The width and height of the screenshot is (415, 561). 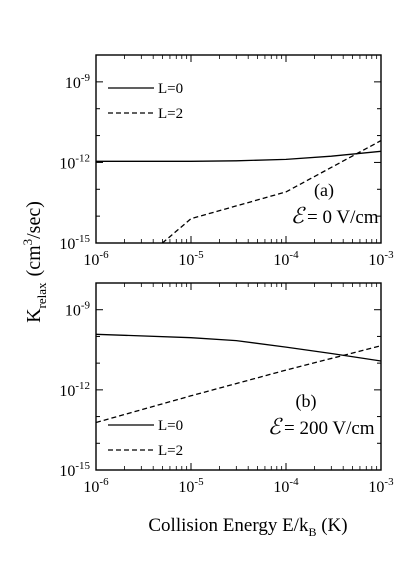 I want to click on field-value: = 200 V/cm, so click(x=329, y=428).